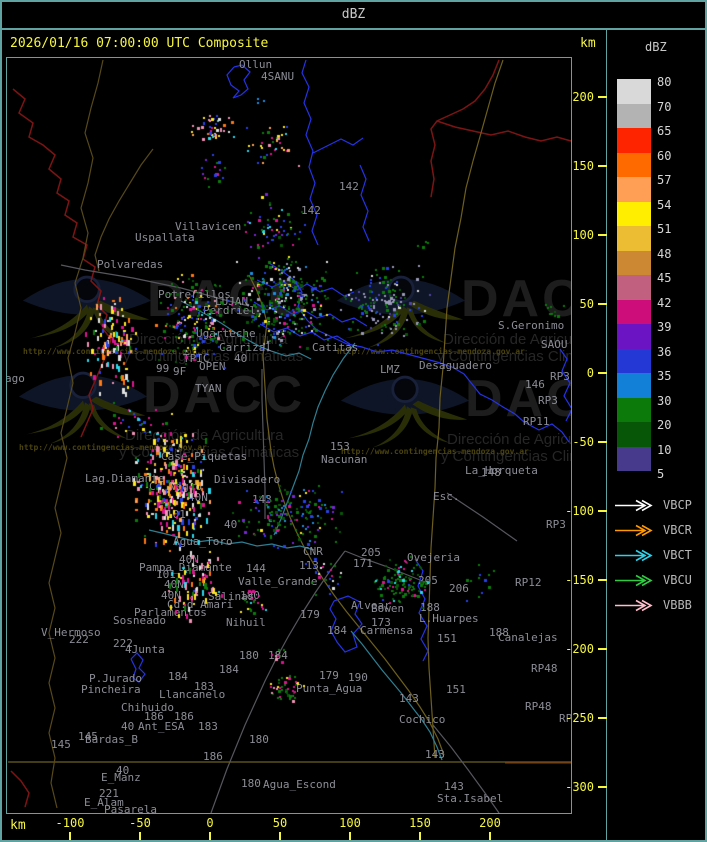 The width and height of the screenshot is (707, 842). I want to click on map-label: Catitas, so click(335, 347).